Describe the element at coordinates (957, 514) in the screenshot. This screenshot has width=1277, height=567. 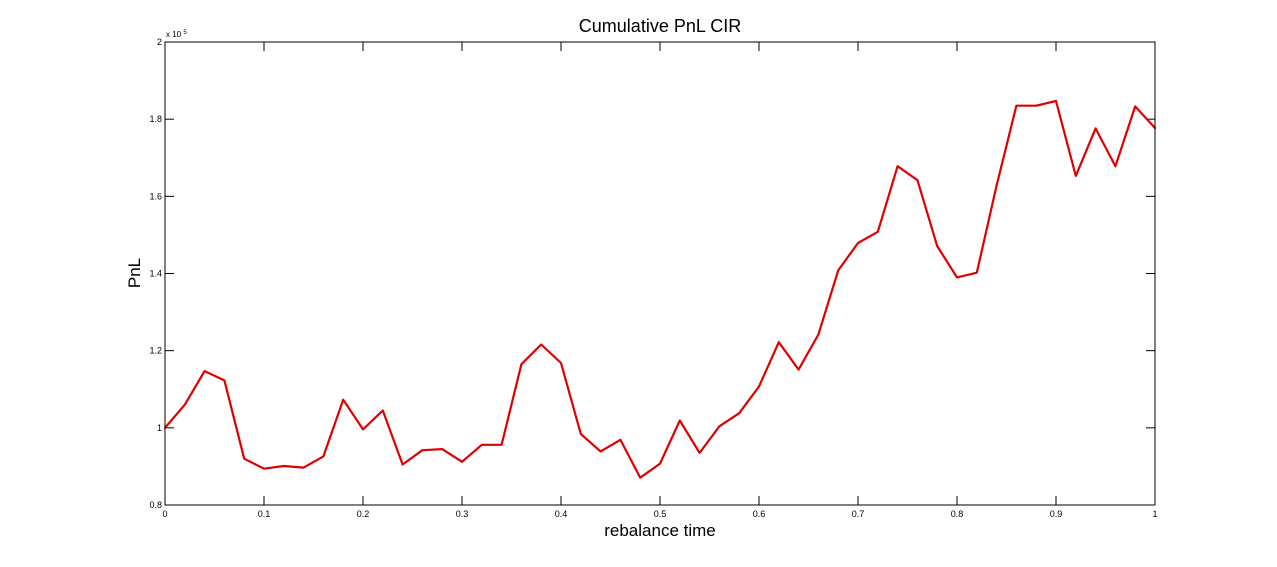
I see `x-tick-label: 0.8` at that location.